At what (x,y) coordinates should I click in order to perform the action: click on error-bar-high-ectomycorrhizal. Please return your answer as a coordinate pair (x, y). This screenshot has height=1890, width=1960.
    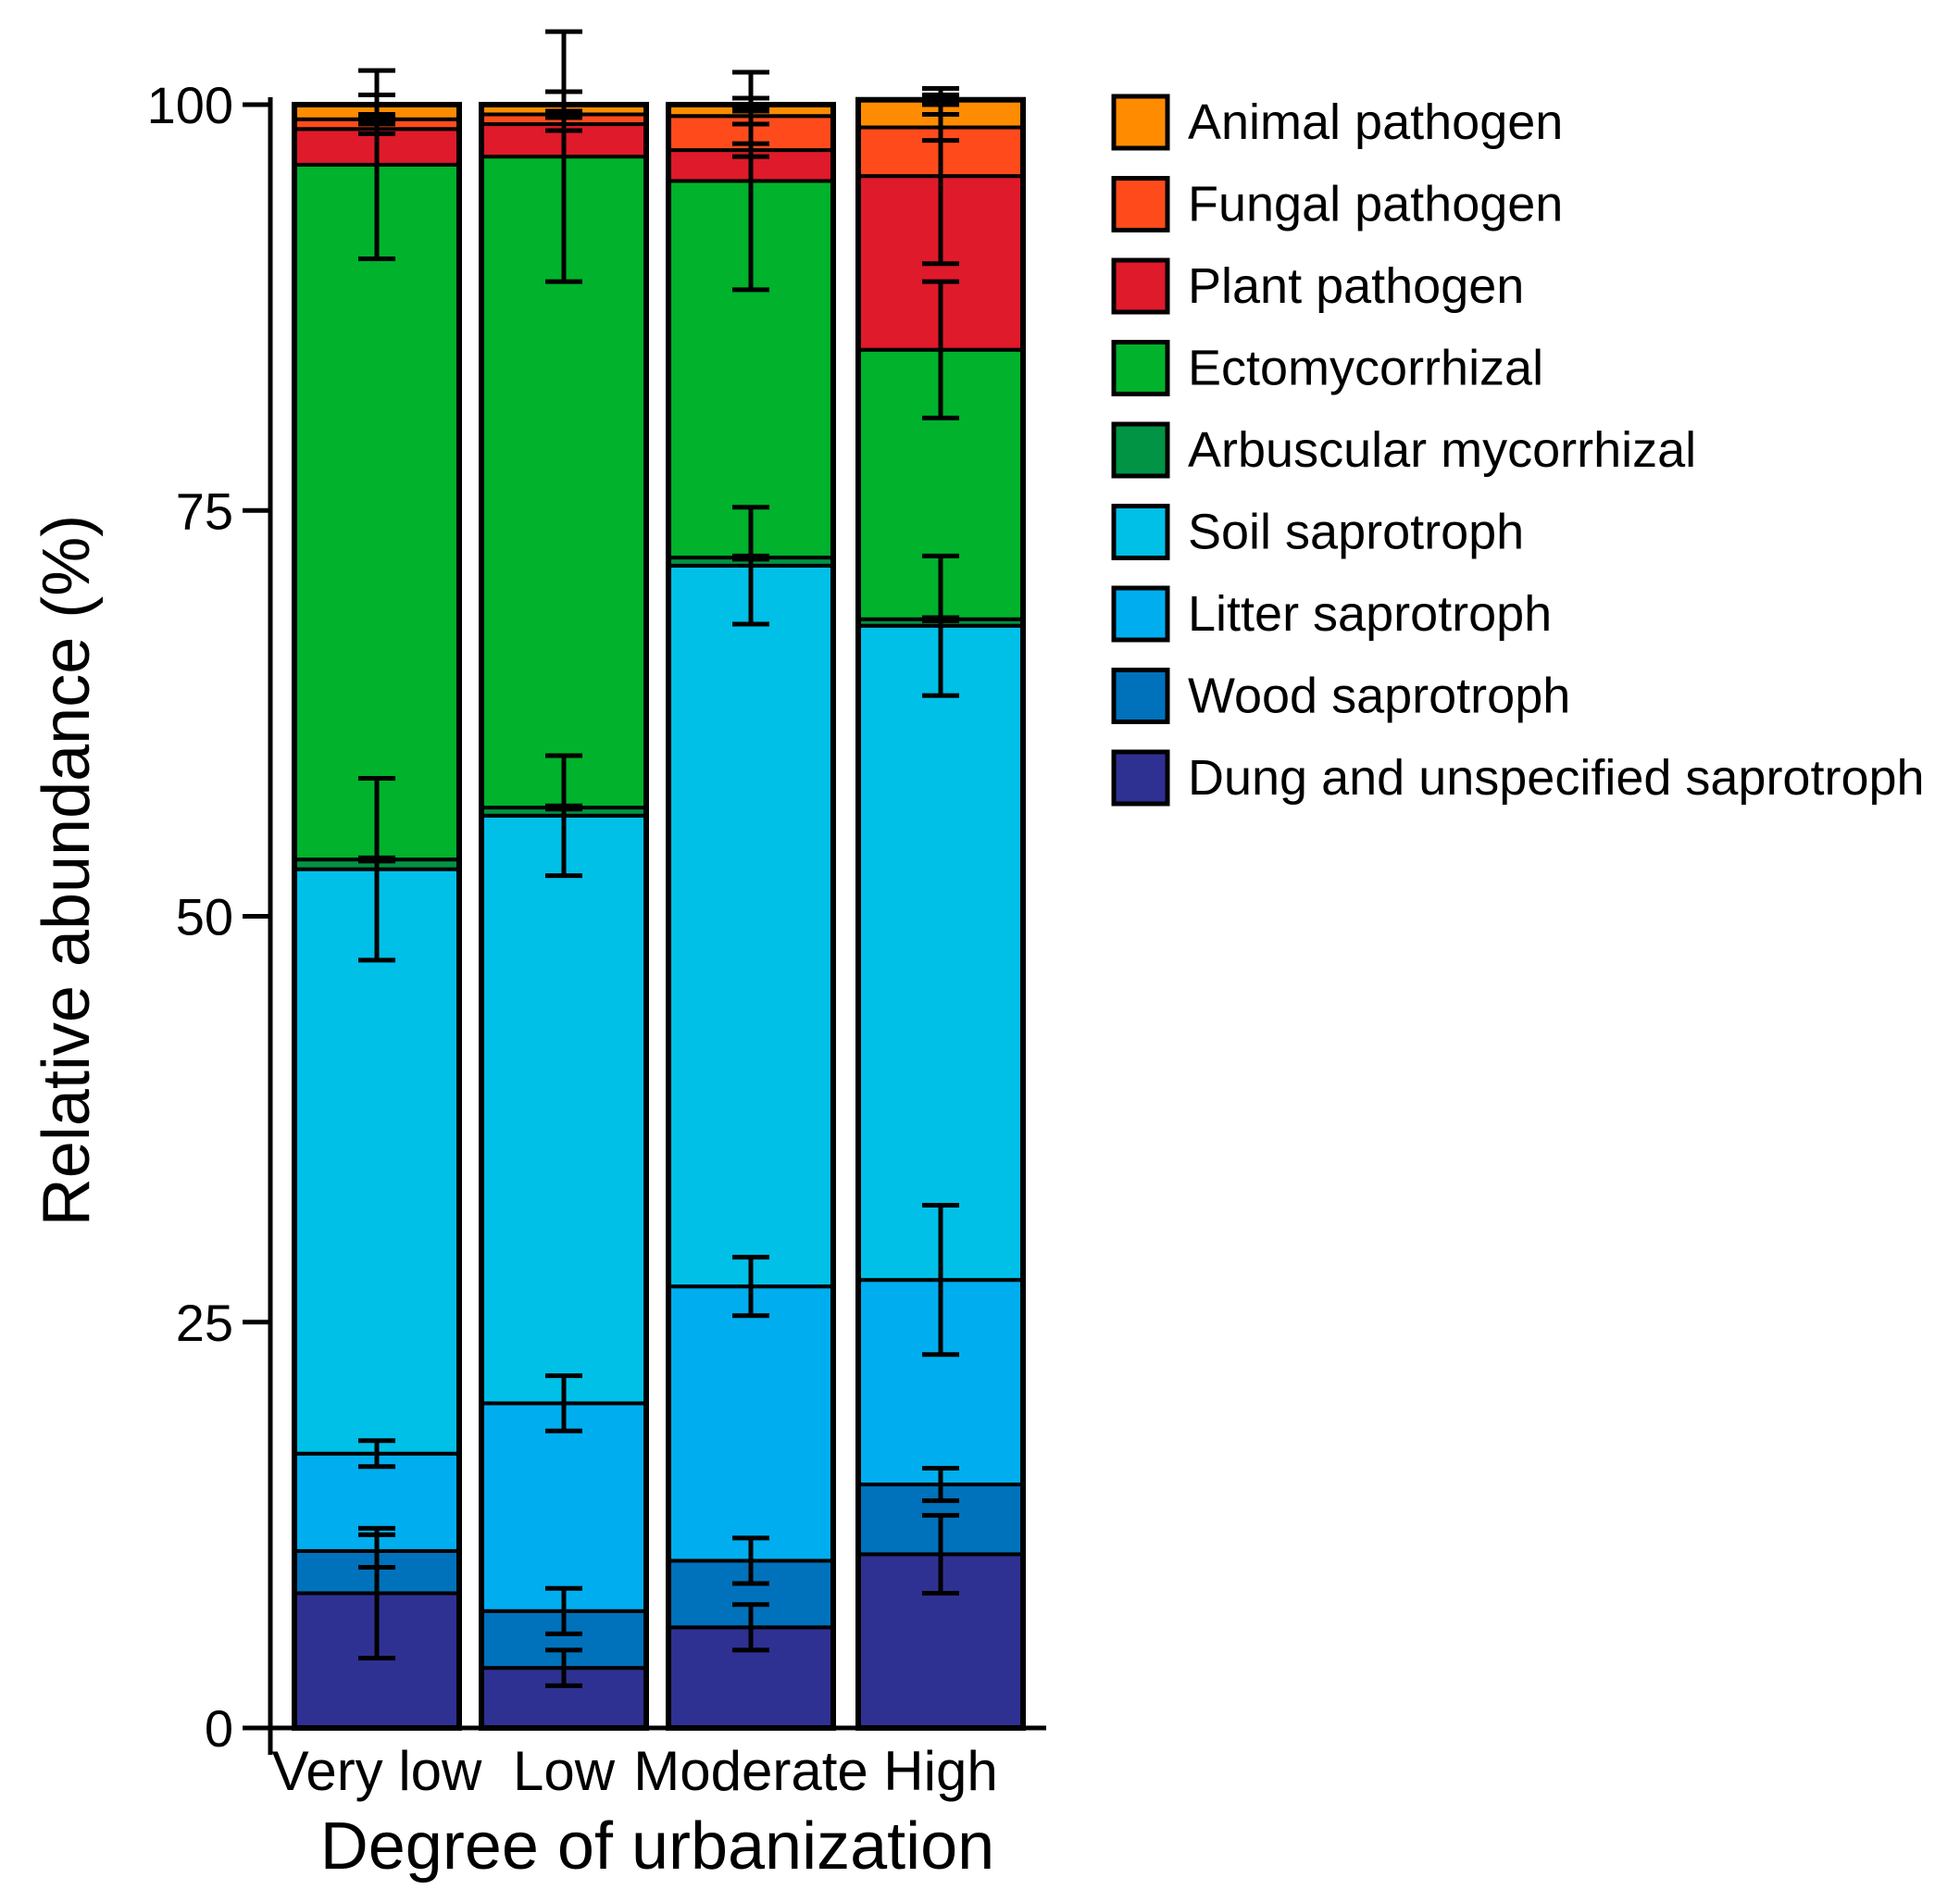
    Looking at the image, I should click on (940, 349).